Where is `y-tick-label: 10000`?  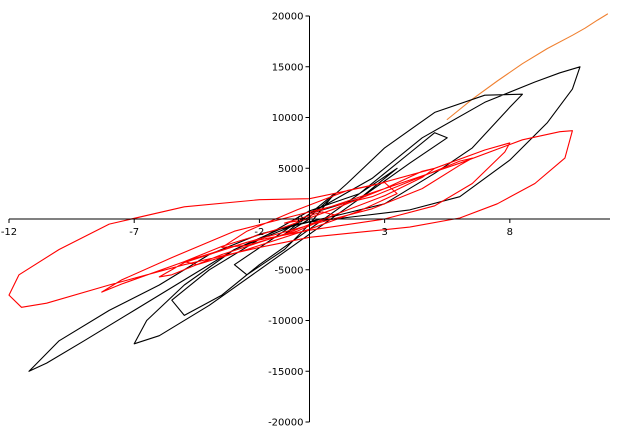 y-tick-label: 10000 is located at coordinates (288, 118).